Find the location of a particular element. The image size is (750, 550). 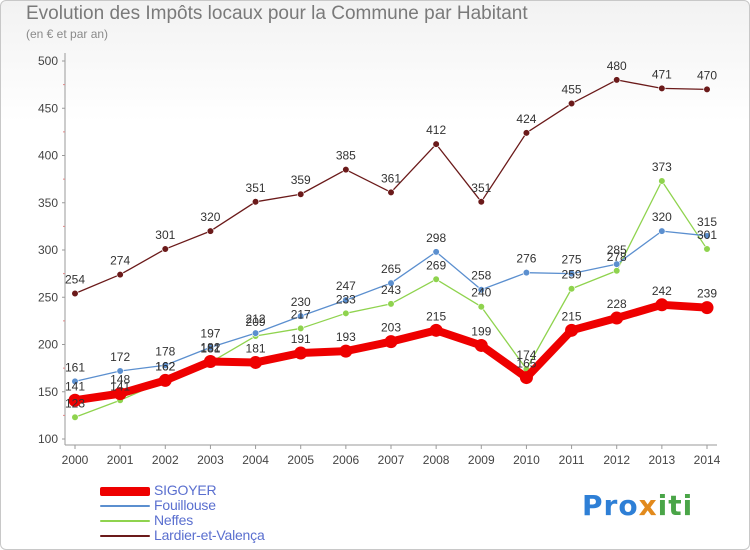

y-tick-label: 450 is located at coordinates (48, 108).